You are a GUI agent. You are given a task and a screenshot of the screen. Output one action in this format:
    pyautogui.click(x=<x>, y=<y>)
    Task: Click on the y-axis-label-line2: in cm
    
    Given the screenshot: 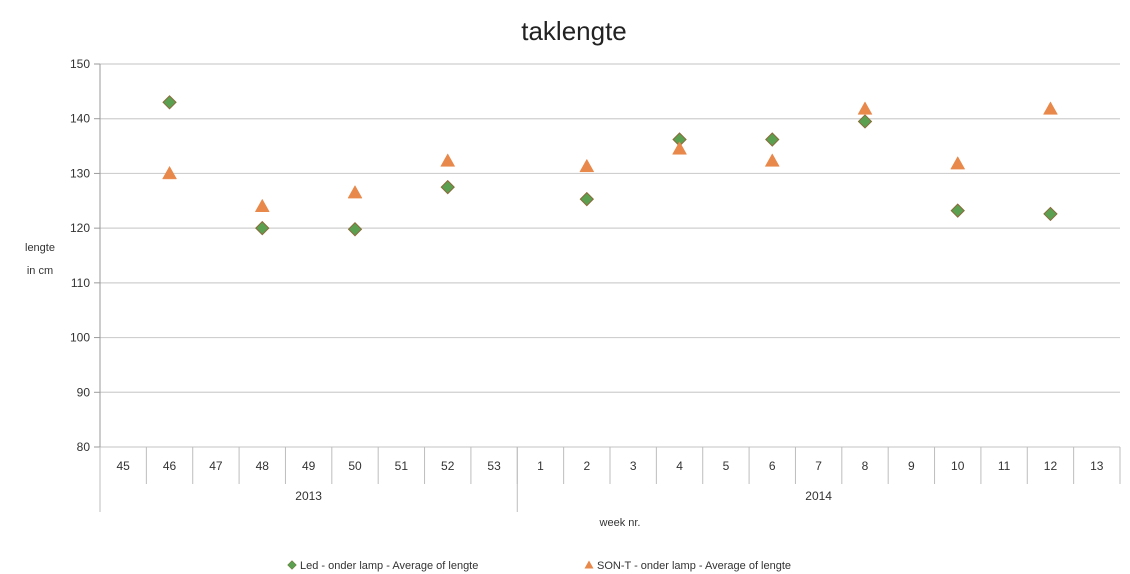 What is the action you would take?
    pyautogui.click(x=40, y=271)
    